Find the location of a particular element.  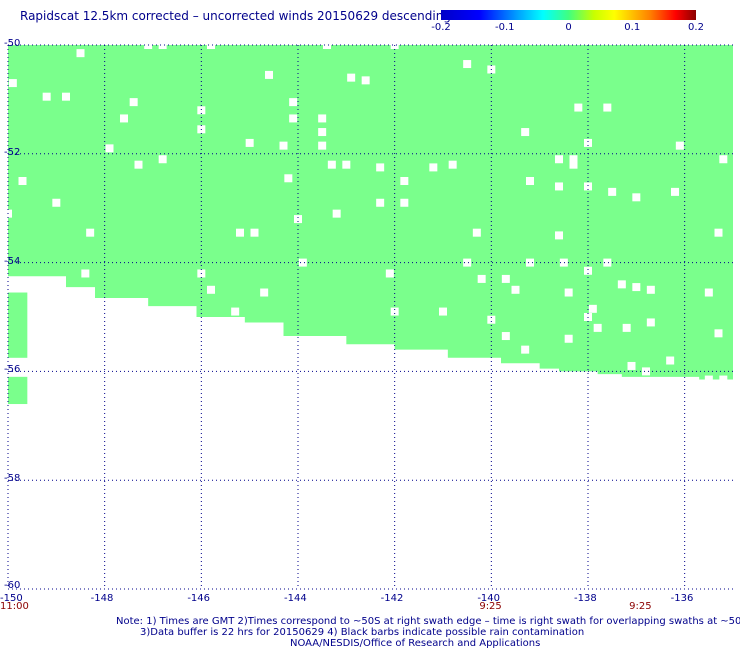

y-tick-label: -60 is located at coordinates (12, 585).